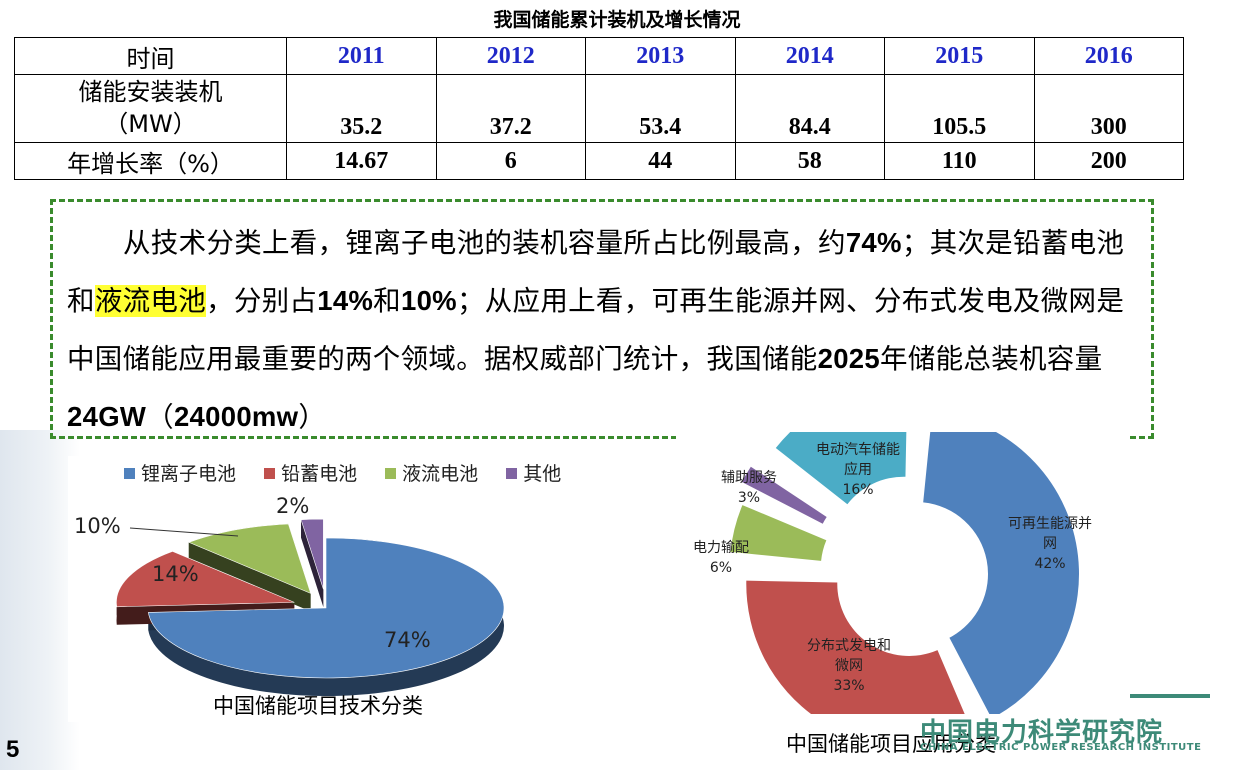 This screenshot has width=1234, height=770. What do you see at coordinates (1108, 108) in the screenshot?
I see `install-value: 300` at bounding box center [1108, 108].